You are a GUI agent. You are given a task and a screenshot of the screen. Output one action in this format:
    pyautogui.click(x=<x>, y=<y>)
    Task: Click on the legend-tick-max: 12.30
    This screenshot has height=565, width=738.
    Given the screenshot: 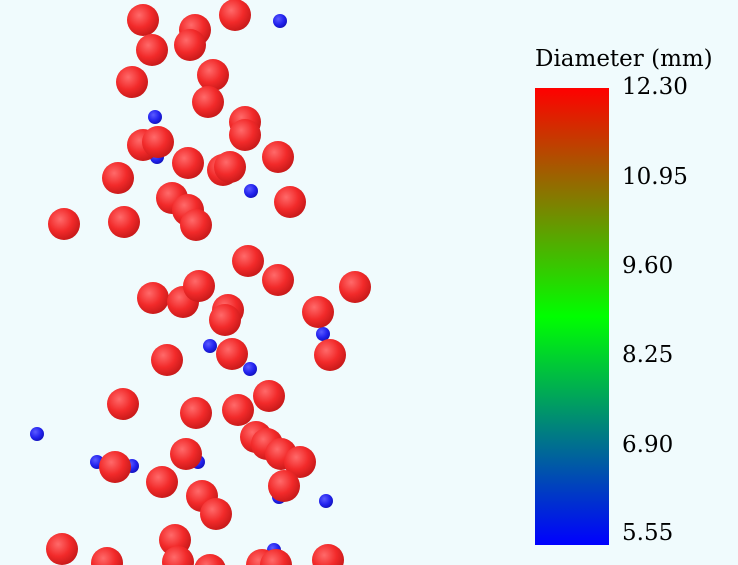 What is the action you would take?
    pyautogui.click(x=655, y=87)
    